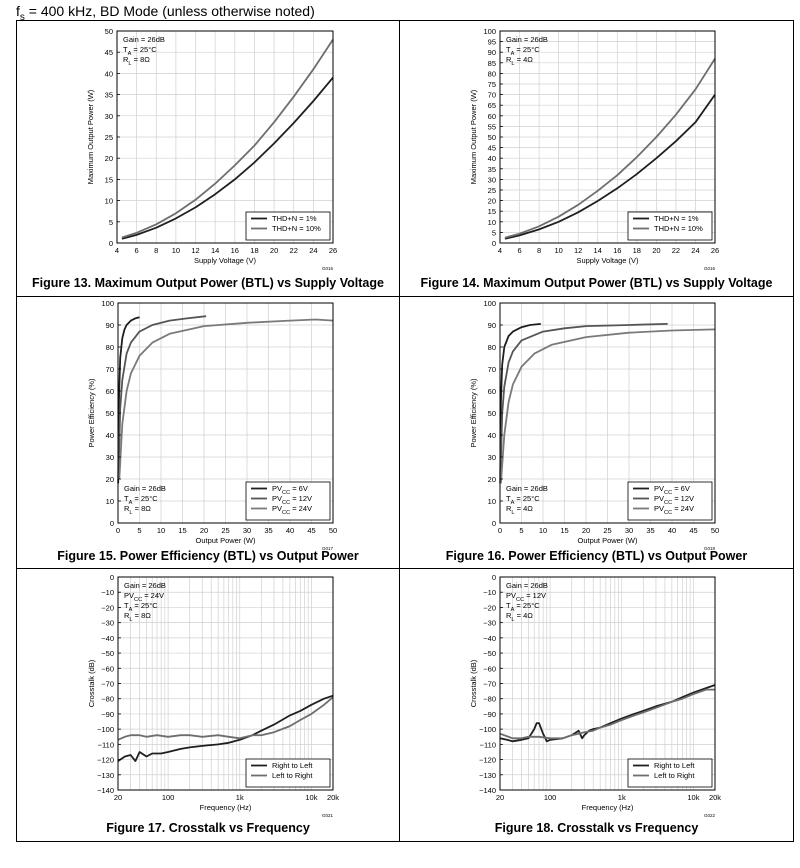 The image size is (800, 868). I want to click on y-tick-label: −140, so click(487, 790).